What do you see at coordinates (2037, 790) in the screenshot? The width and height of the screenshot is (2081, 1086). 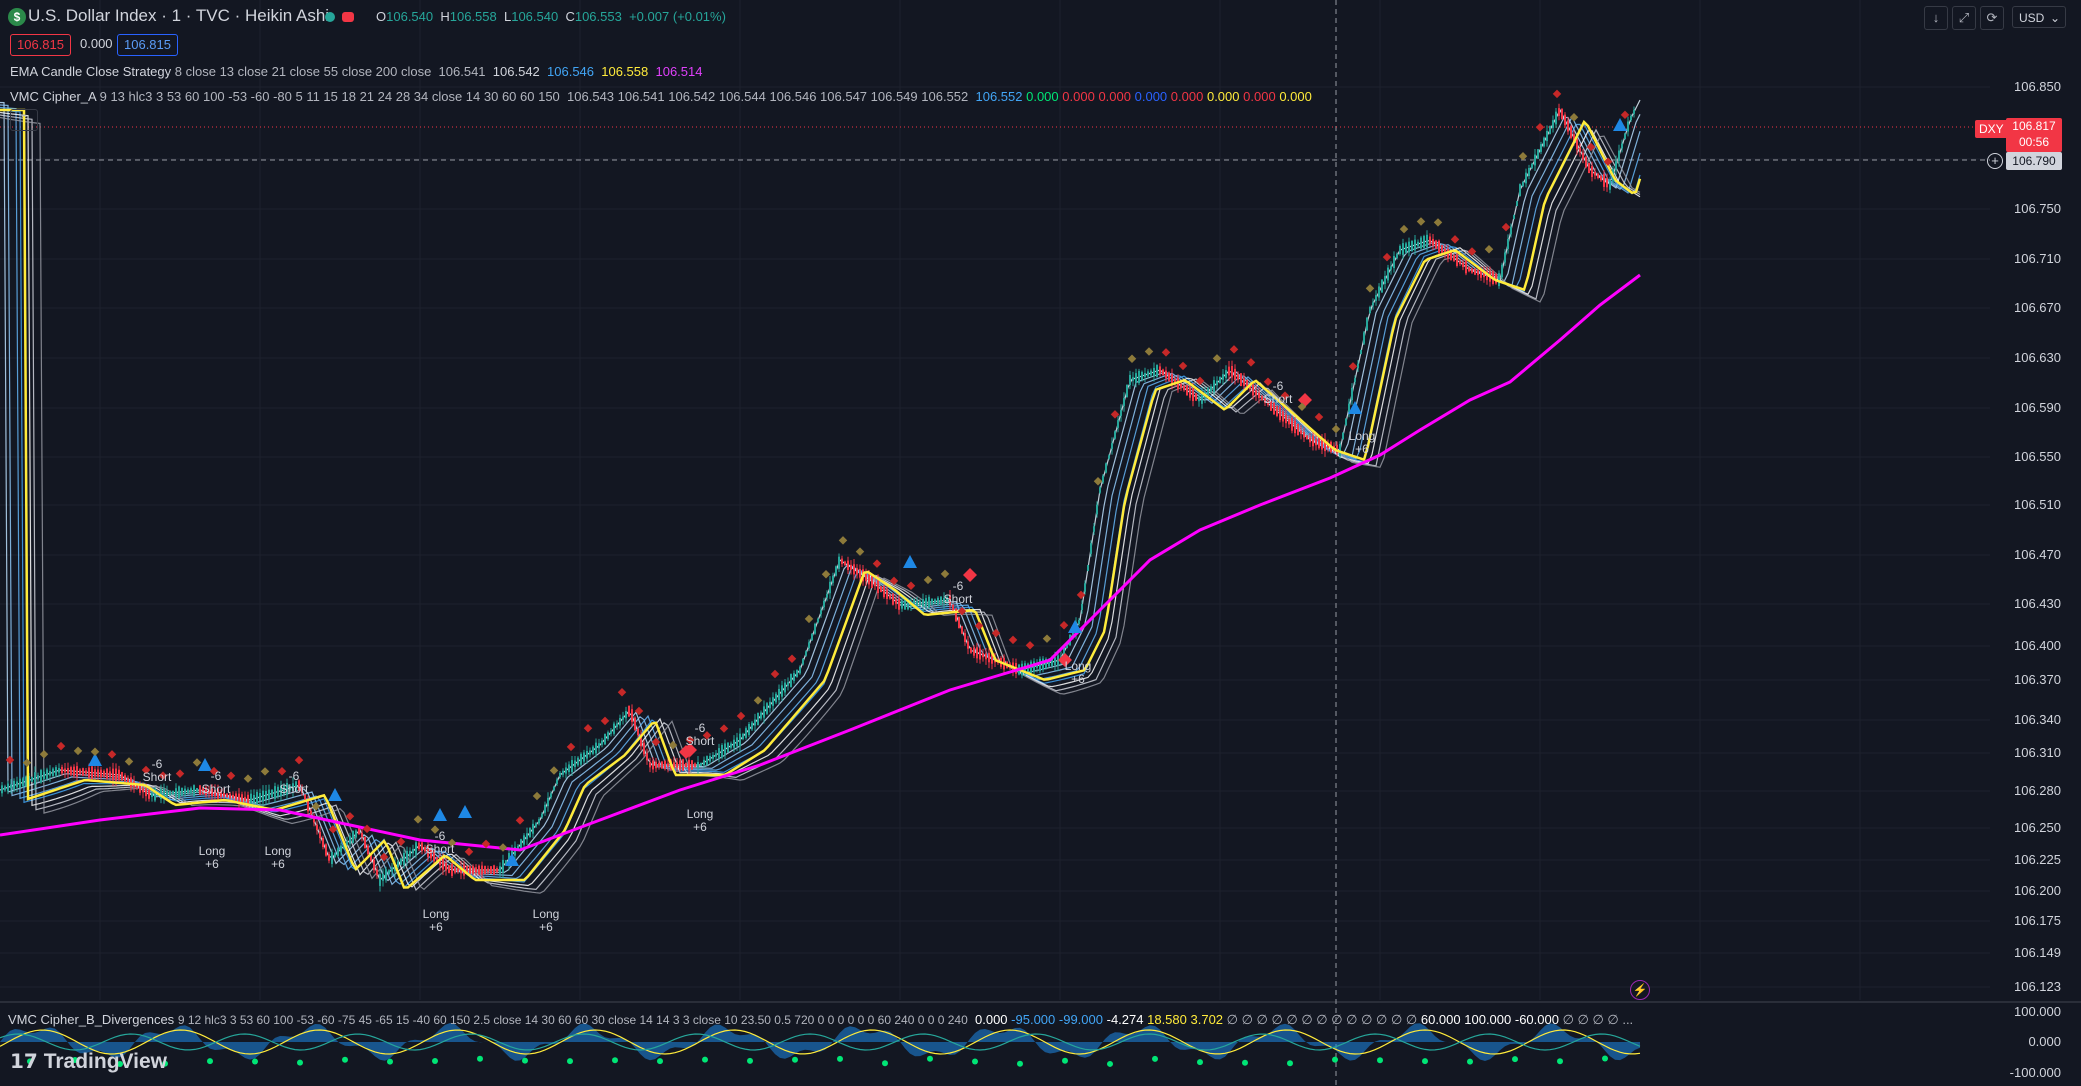 I see `price-axis-label: 106.280` at bounding box center [2037, 790].